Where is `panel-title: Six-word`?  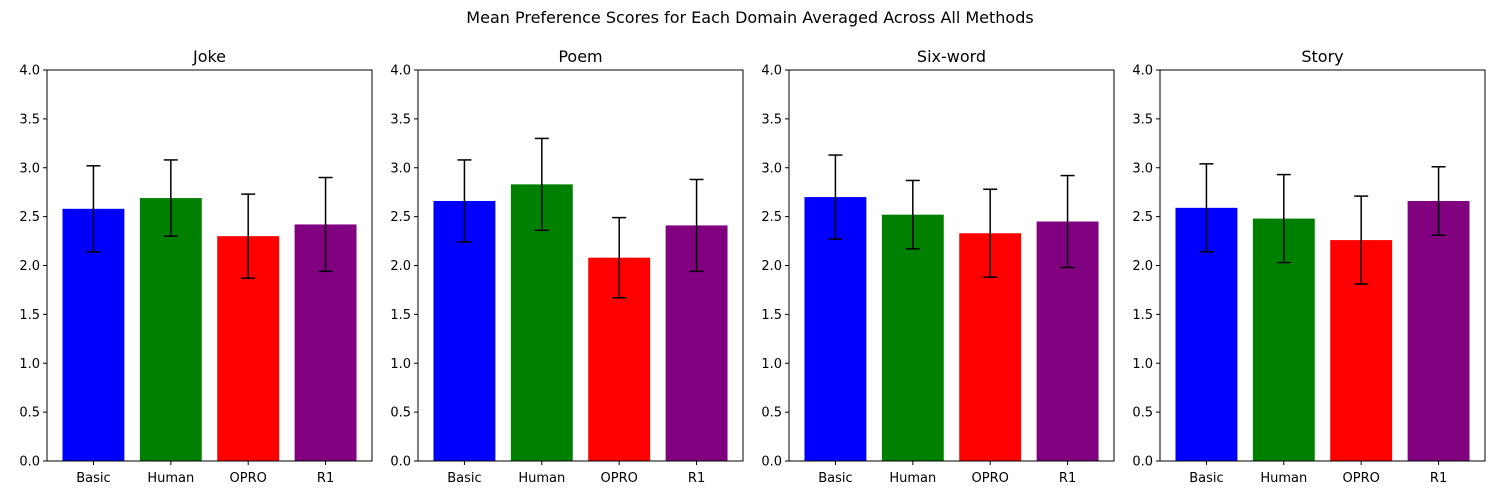 panel-title: Six-word is located at coordinates (951, 56).